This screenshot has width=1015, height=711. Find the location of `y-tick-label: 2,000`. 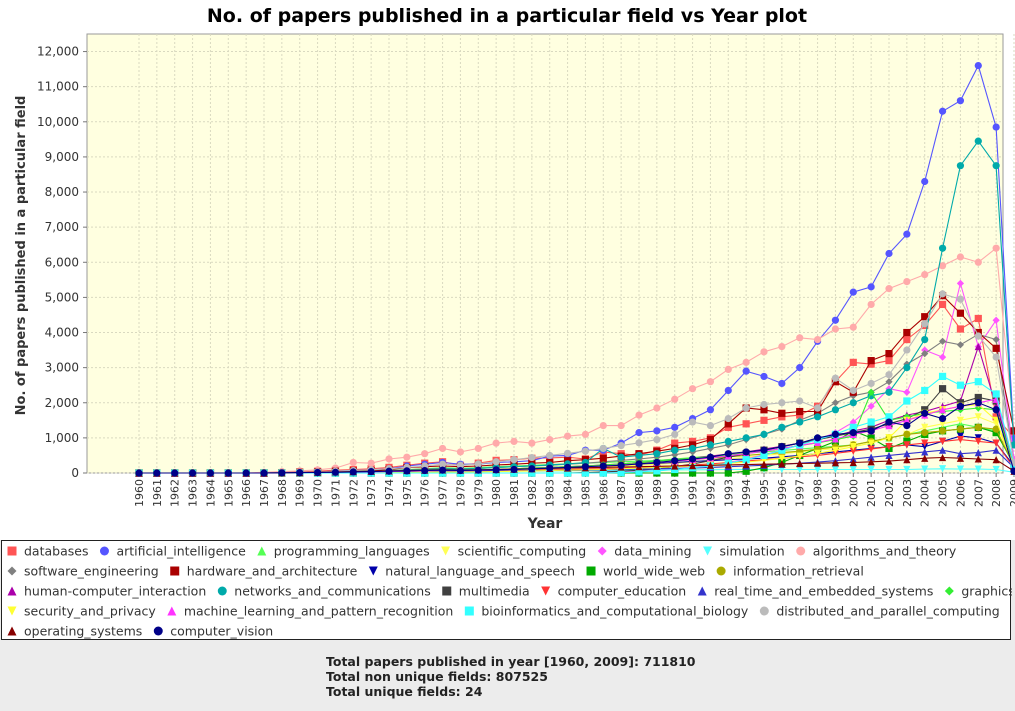

y-tick-label: 2,000 is located at coordinates (62, 403).